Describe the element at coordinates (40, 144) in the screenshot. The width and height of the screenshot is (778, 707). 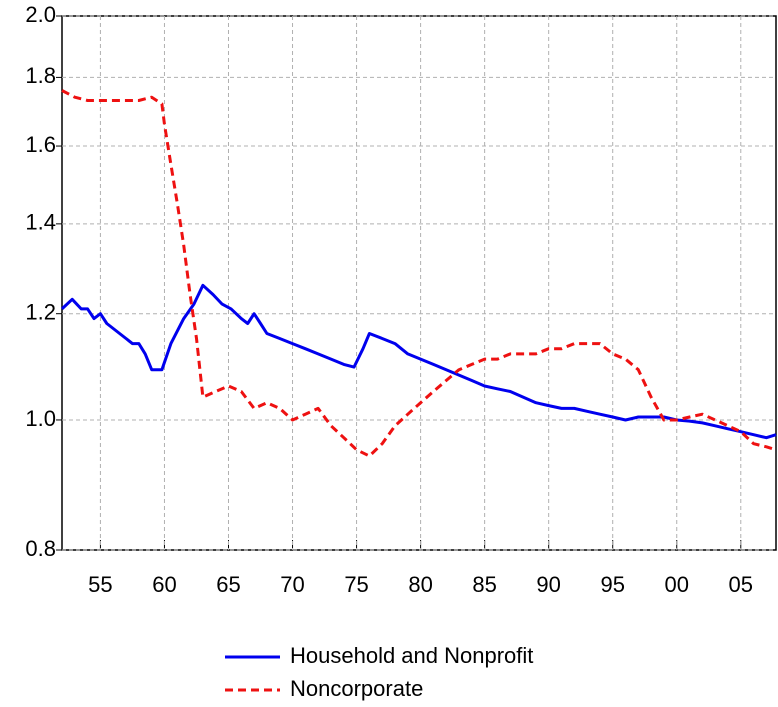
I see `y-tick-label: 1.6` at that location.